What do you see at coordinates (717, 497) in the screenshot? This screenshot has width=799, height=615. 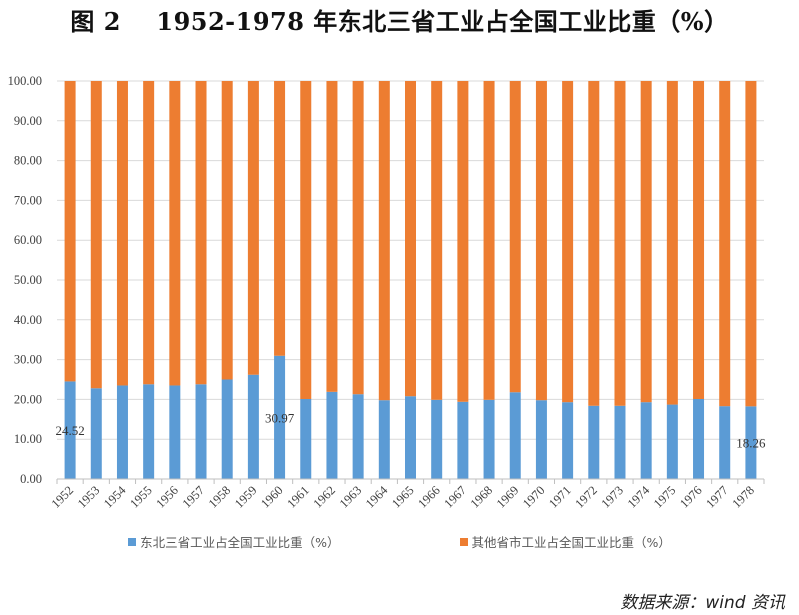 I see `x-tick-label: 1977` at bounding box center [717, 497].